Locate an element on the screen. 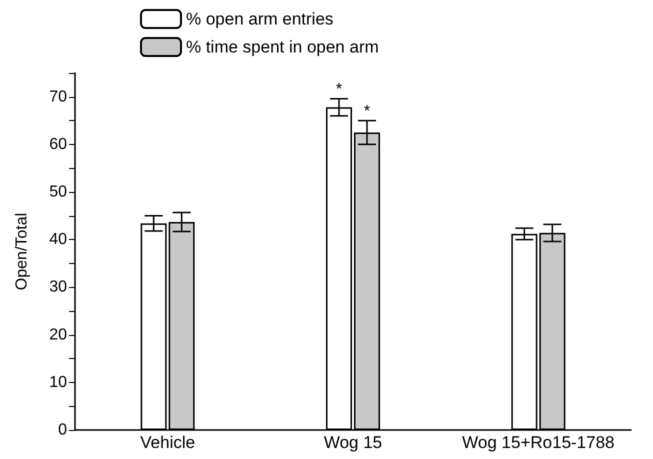 The height and width of the screenshot is (459, 653). x-tick-label: Wog 15+Ro15-1788 is located at coordinates (538, 442).